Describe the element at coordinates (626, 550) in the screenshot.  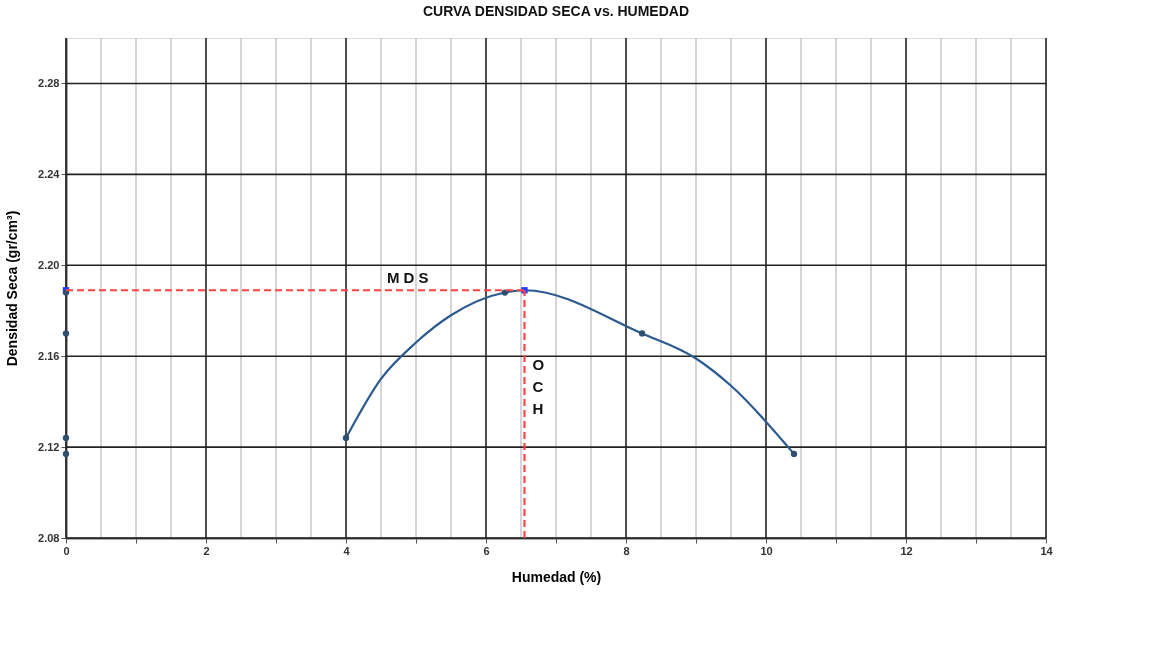
I see `x-tick-label: 8` at that location.